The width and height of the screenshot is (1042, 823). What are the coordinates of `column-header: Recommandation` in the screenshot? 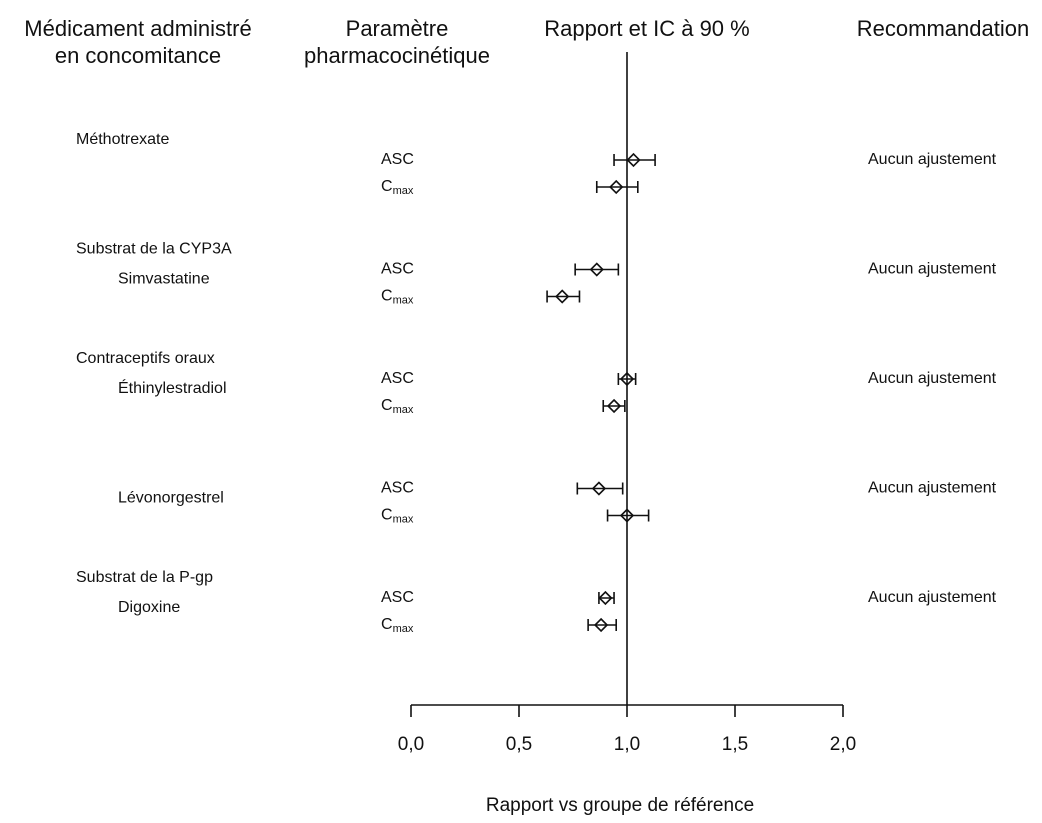 It's located at (943, 28).